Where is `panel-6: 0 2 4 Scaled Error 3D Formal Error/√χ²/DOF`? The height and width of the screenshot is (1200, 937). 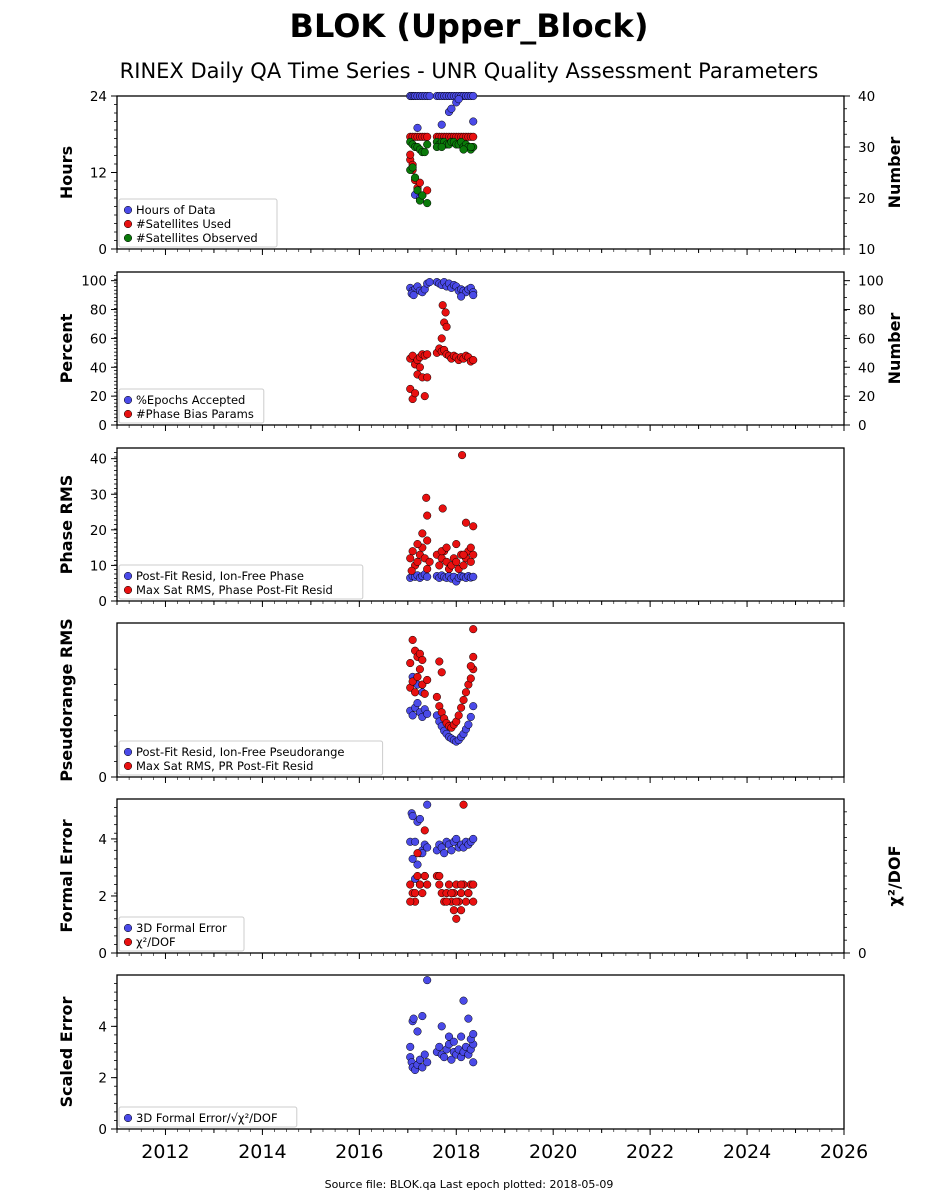 panel-6: 0 2 4 Scaled Error 3D Formal Error/√χ²/DOF is located at coordinates (451, 1056).